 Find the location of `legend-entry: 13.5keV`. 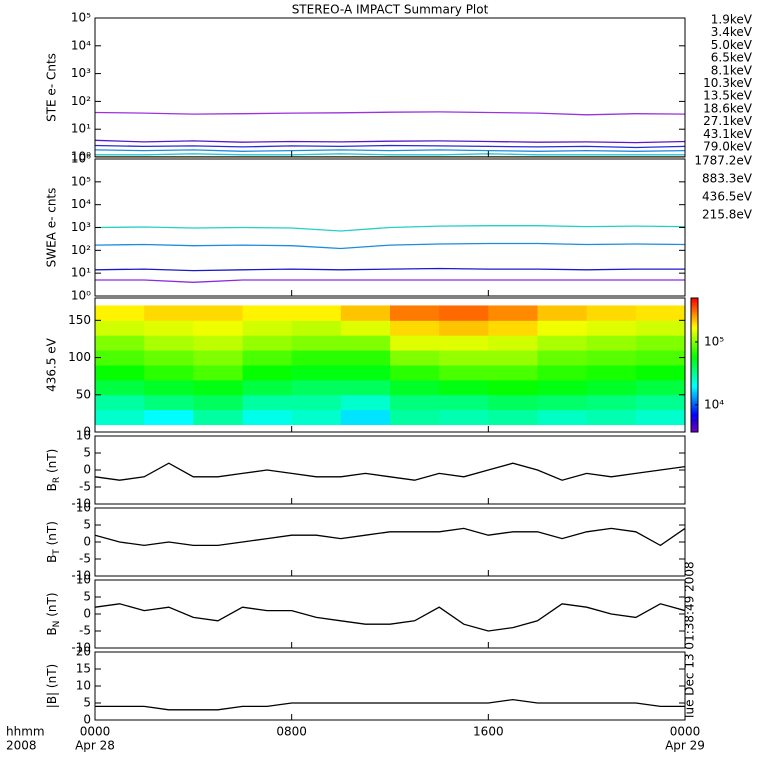

legend-entry: 13.5keV is located at coordinates (728, 96).